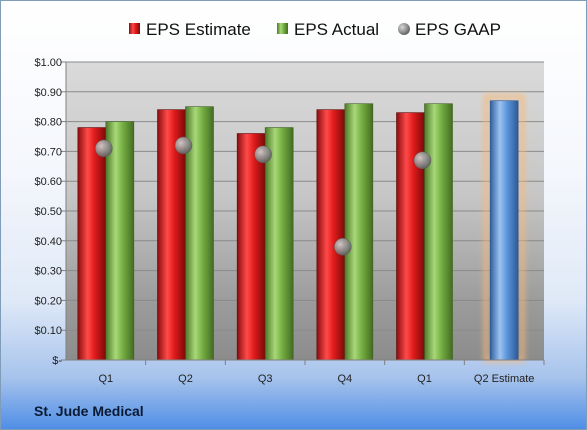  Describe the element at coordinates (48, 63) in the screenshot. I see `y-tick-label: $1.00` at that location.